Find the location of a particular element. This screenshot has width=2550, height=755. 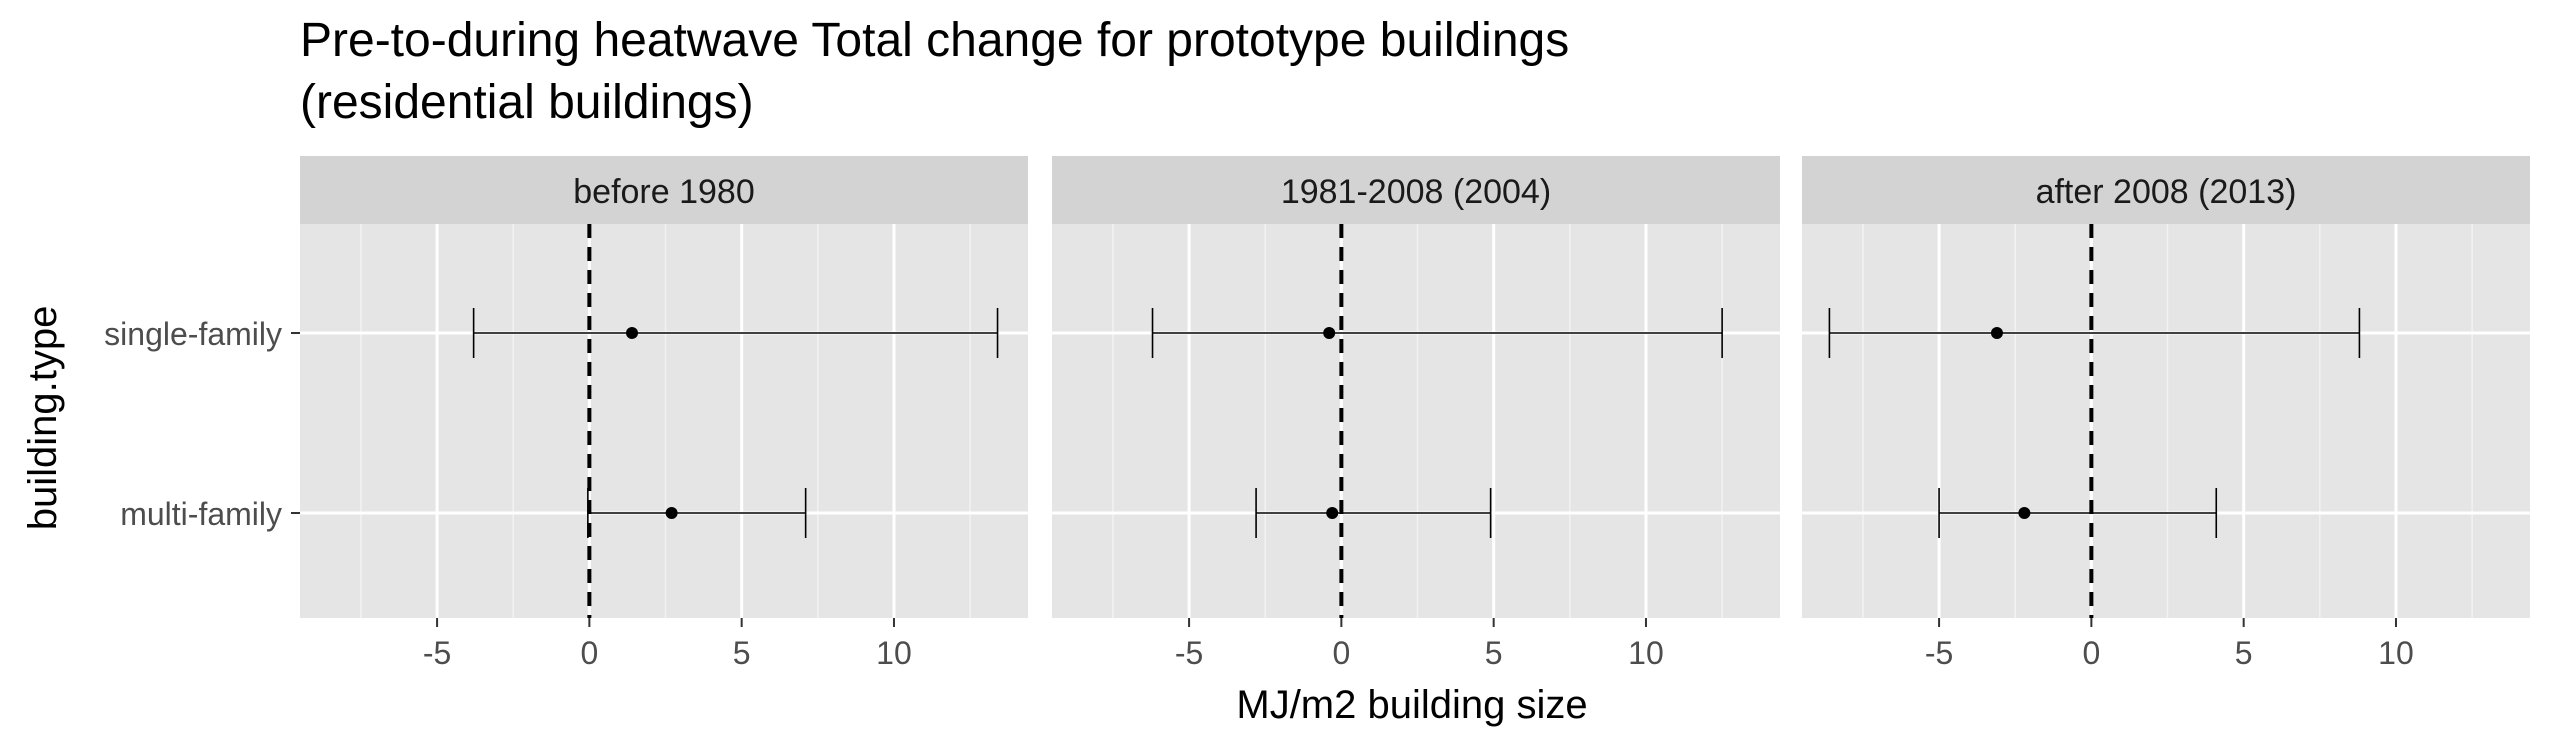

chart-subtitle: (residential buildings) is located at coordinates (527, 102).